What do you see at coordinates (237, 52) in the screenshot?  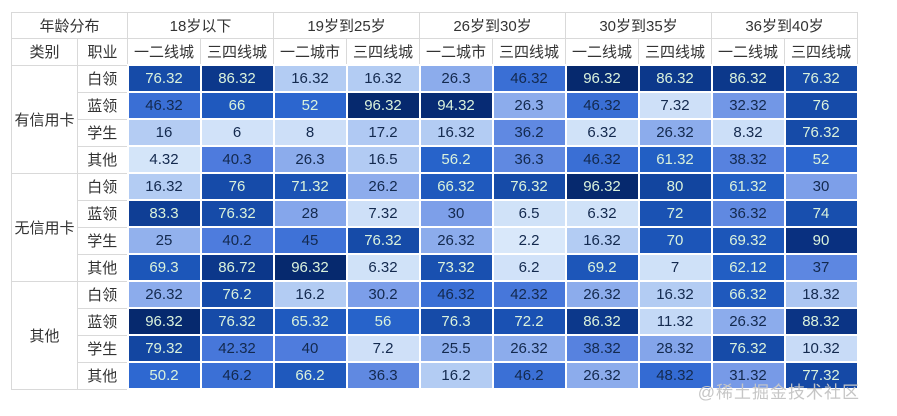 I see `city-tier-header: 三四线城` at bounding box center [237, 52].